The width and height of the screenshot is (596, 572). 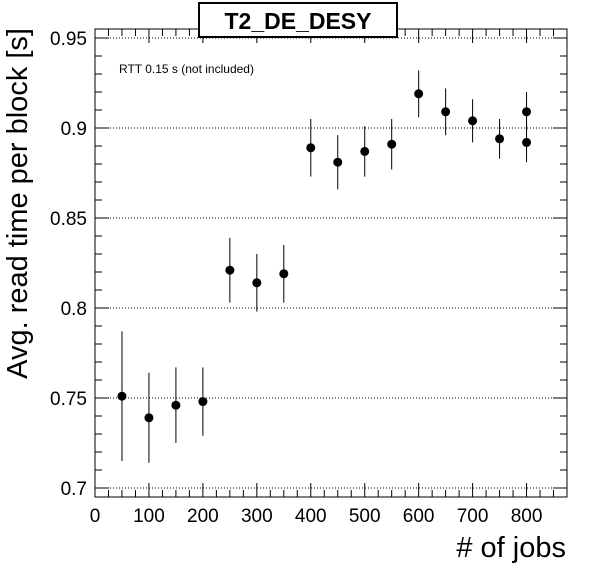 I want to click on x-tick-label: 0, so click(x=95, y=516).